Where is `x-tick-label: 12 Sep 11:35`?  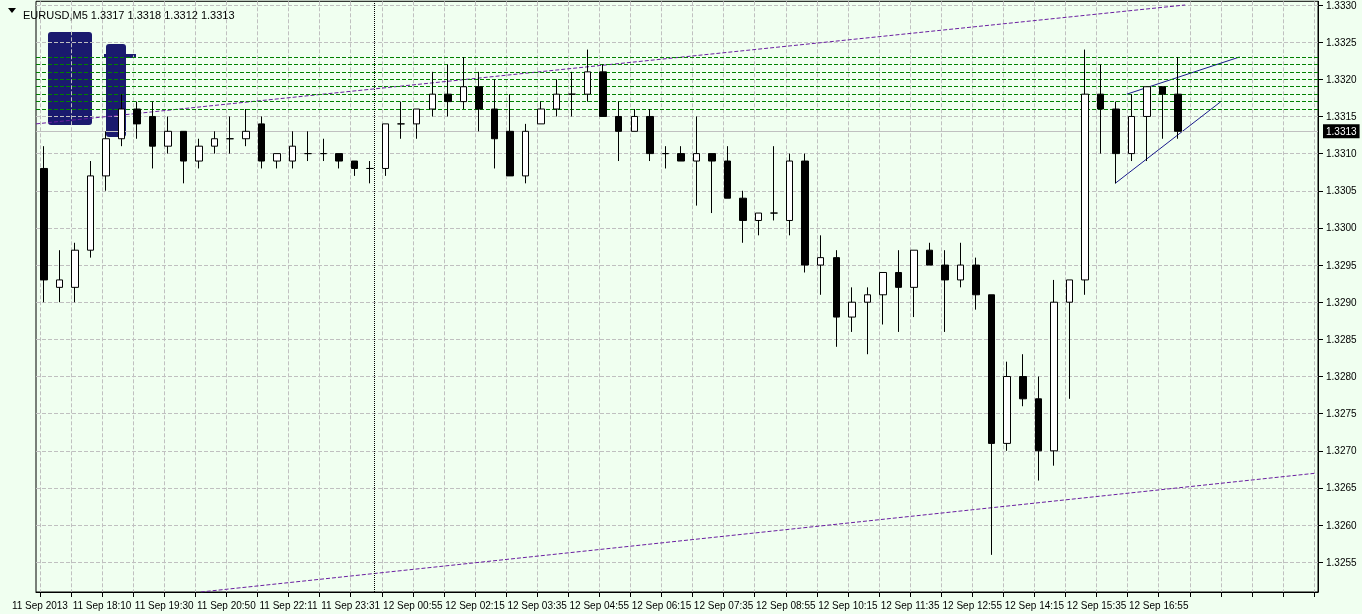
x-tick-label: 12 Sep 11:35 is located at coordinates (910, 605).